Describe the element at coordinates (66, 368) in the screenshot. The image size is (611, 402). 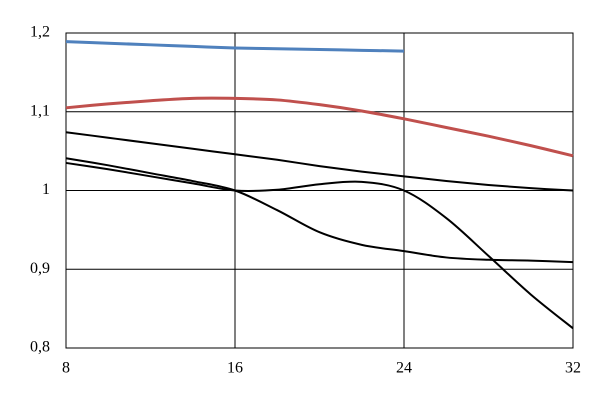
I see `x-tick-label: 8` at that location.